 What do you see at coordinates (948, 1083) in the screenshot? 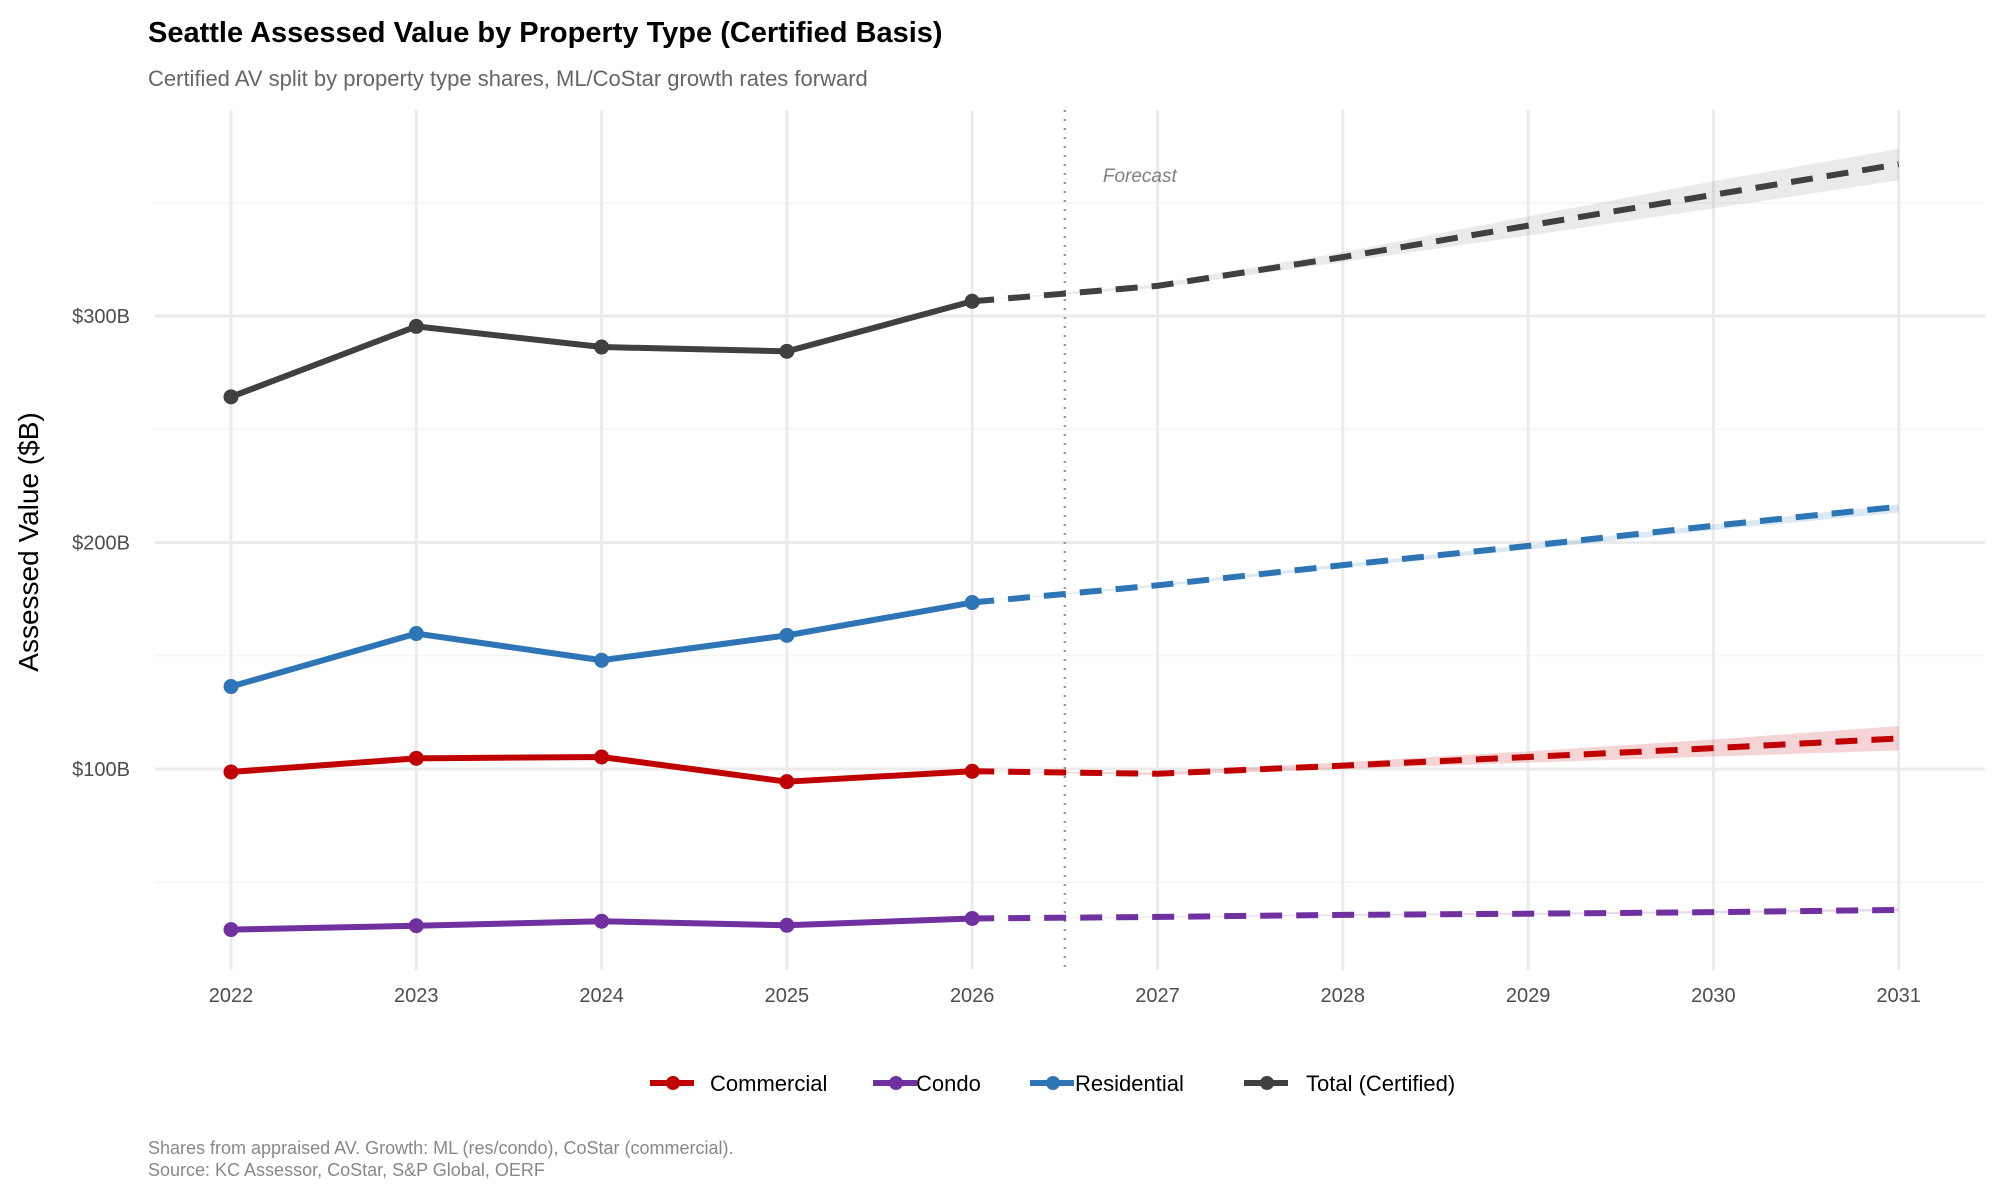
I see `legend-label: Condo` at bounding box center [948, 1083].